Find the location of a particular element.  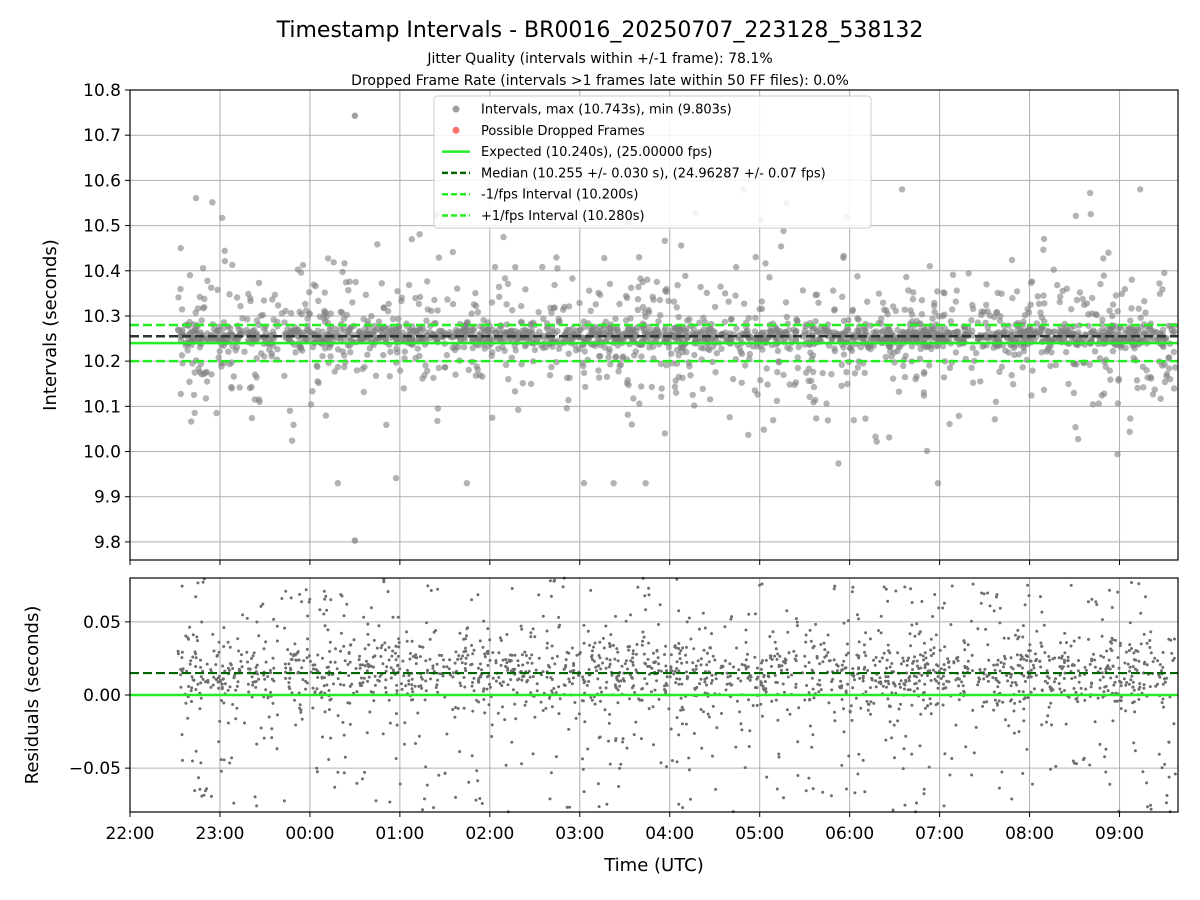

x-tick-label: 05:00 is located at coordinates (759, 834).